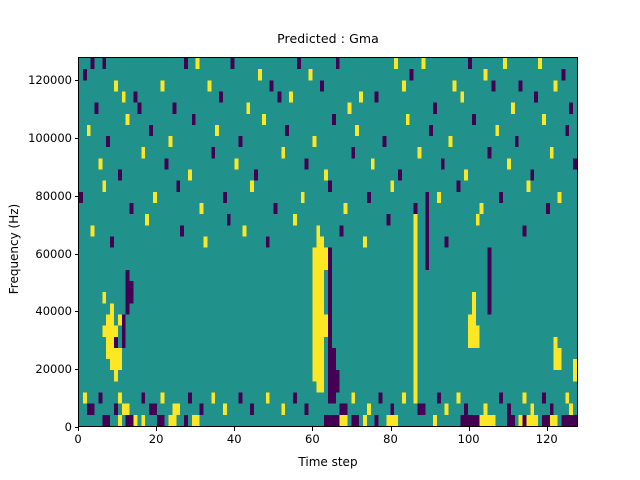  Describe the element at coordinates (468, 439) in the screenshot. I see `x-tick-label: 100` at that location.